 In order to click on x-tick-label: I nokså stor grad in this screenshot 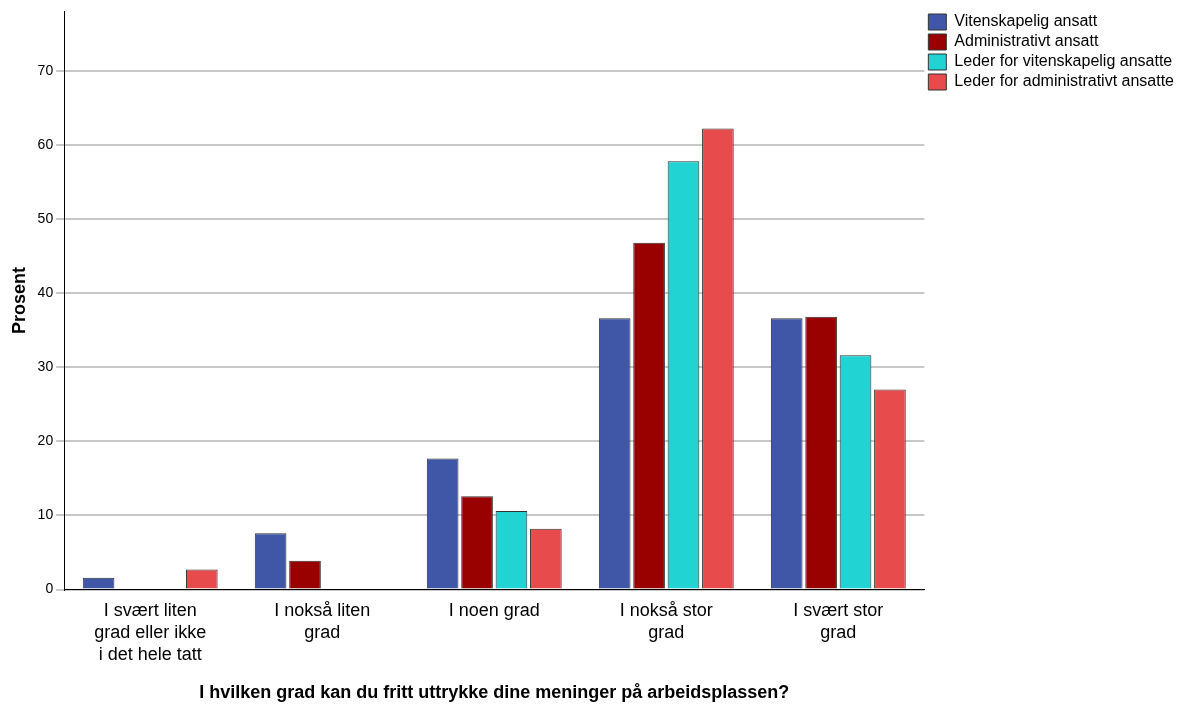, I will do `click(666, 621)`.